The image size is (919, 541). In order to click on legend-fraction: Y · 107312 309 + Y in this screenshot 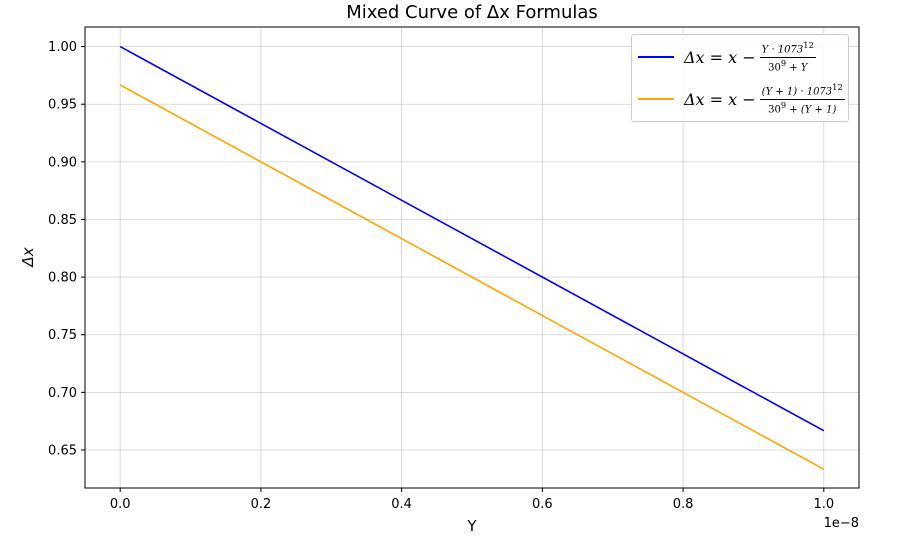, I will do `click(787, 56)`.